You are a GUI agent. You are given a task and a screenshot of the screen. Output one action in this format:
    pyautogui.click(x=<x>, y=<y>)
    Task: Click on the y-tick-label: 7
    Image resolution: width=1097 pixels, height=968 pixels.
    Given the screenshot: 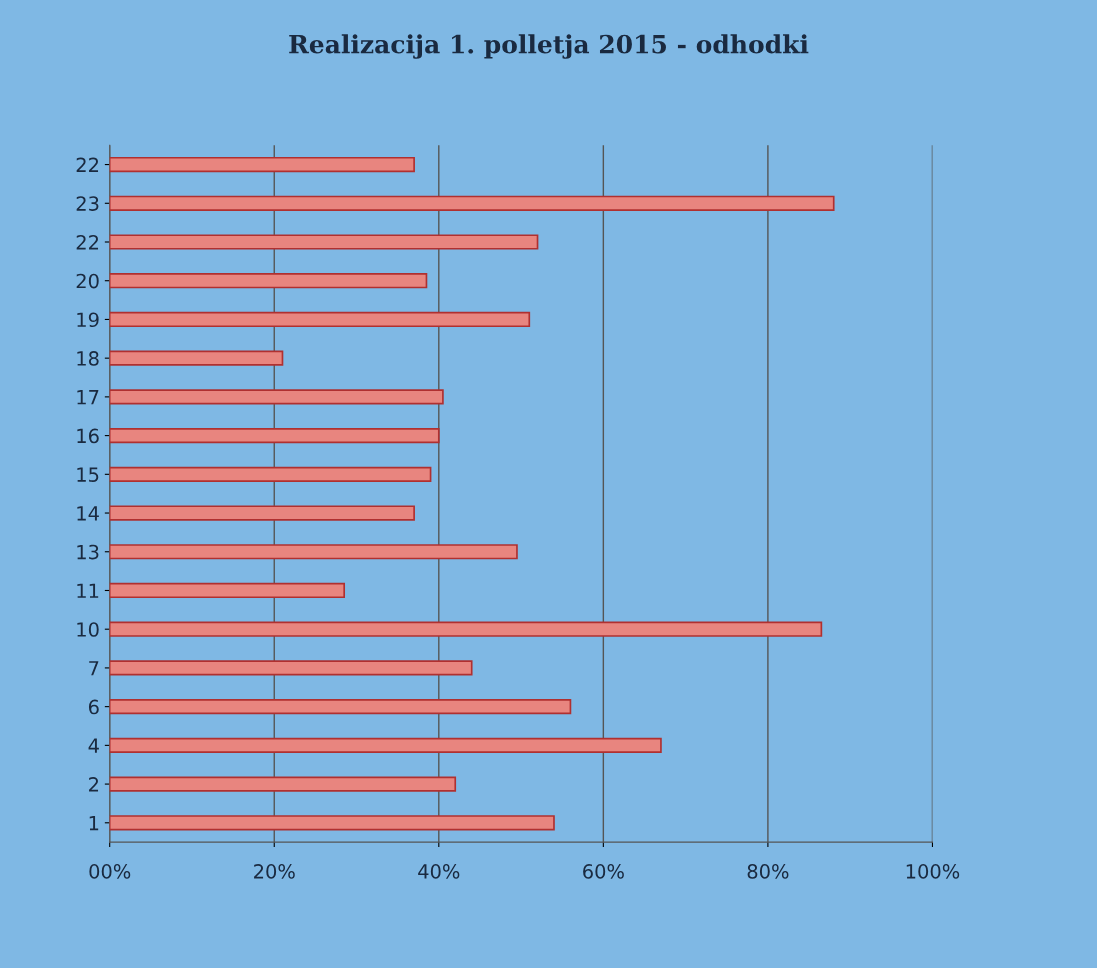 What is the action you would take?
    pyautogui.click(x=94, y=668)
    